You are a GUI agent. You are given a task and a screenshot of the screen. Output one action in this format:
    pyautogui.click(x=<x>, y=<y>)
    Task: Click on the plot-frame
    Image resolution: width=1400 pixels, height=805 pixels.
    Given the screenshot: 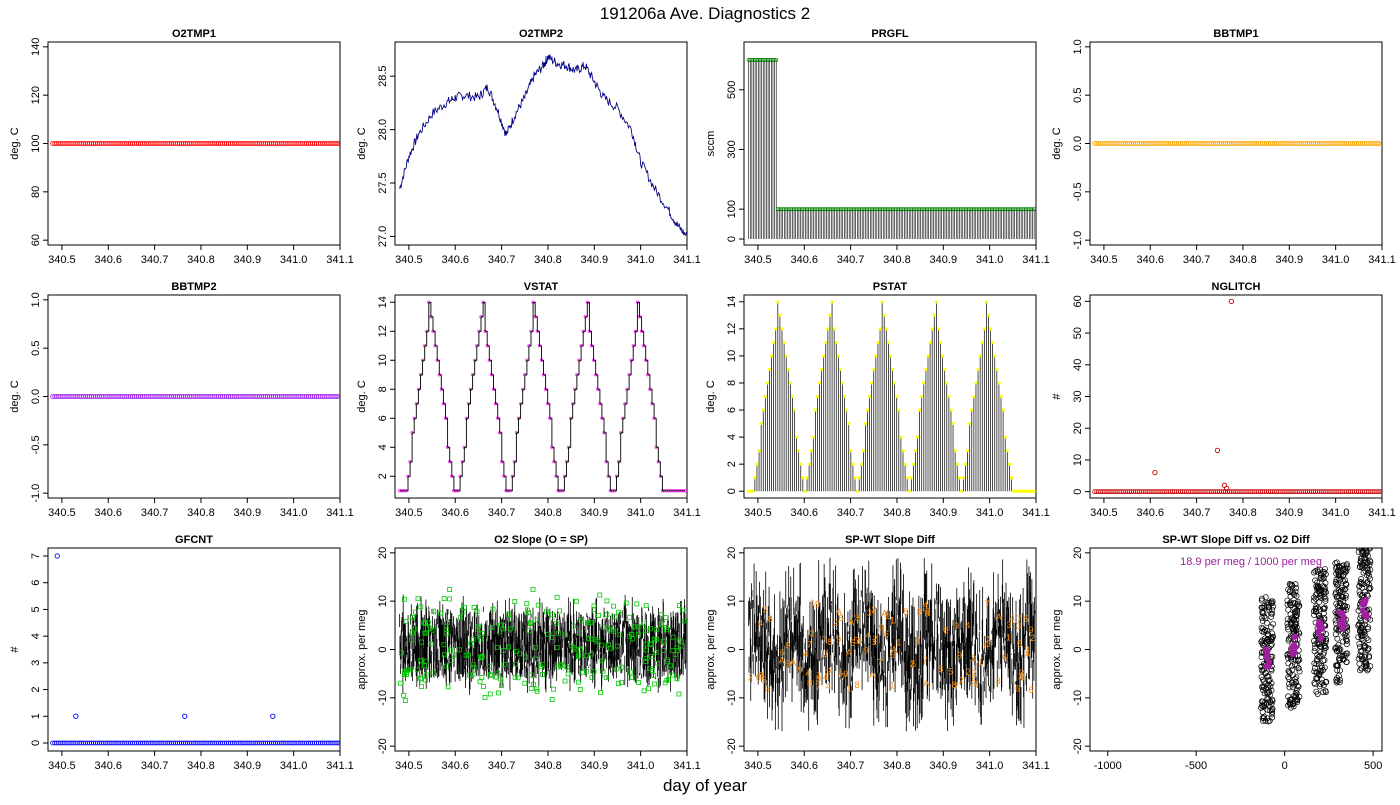 What is the action you would take?
    pyautogui.click(x=890, y=396)
    